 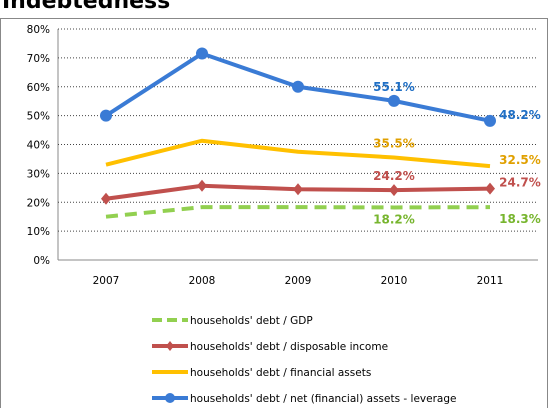 What do you see at coordinates (520, 219) in the screenshot?
I see `data-label: 18.3%` at bounding box center [520, 219].